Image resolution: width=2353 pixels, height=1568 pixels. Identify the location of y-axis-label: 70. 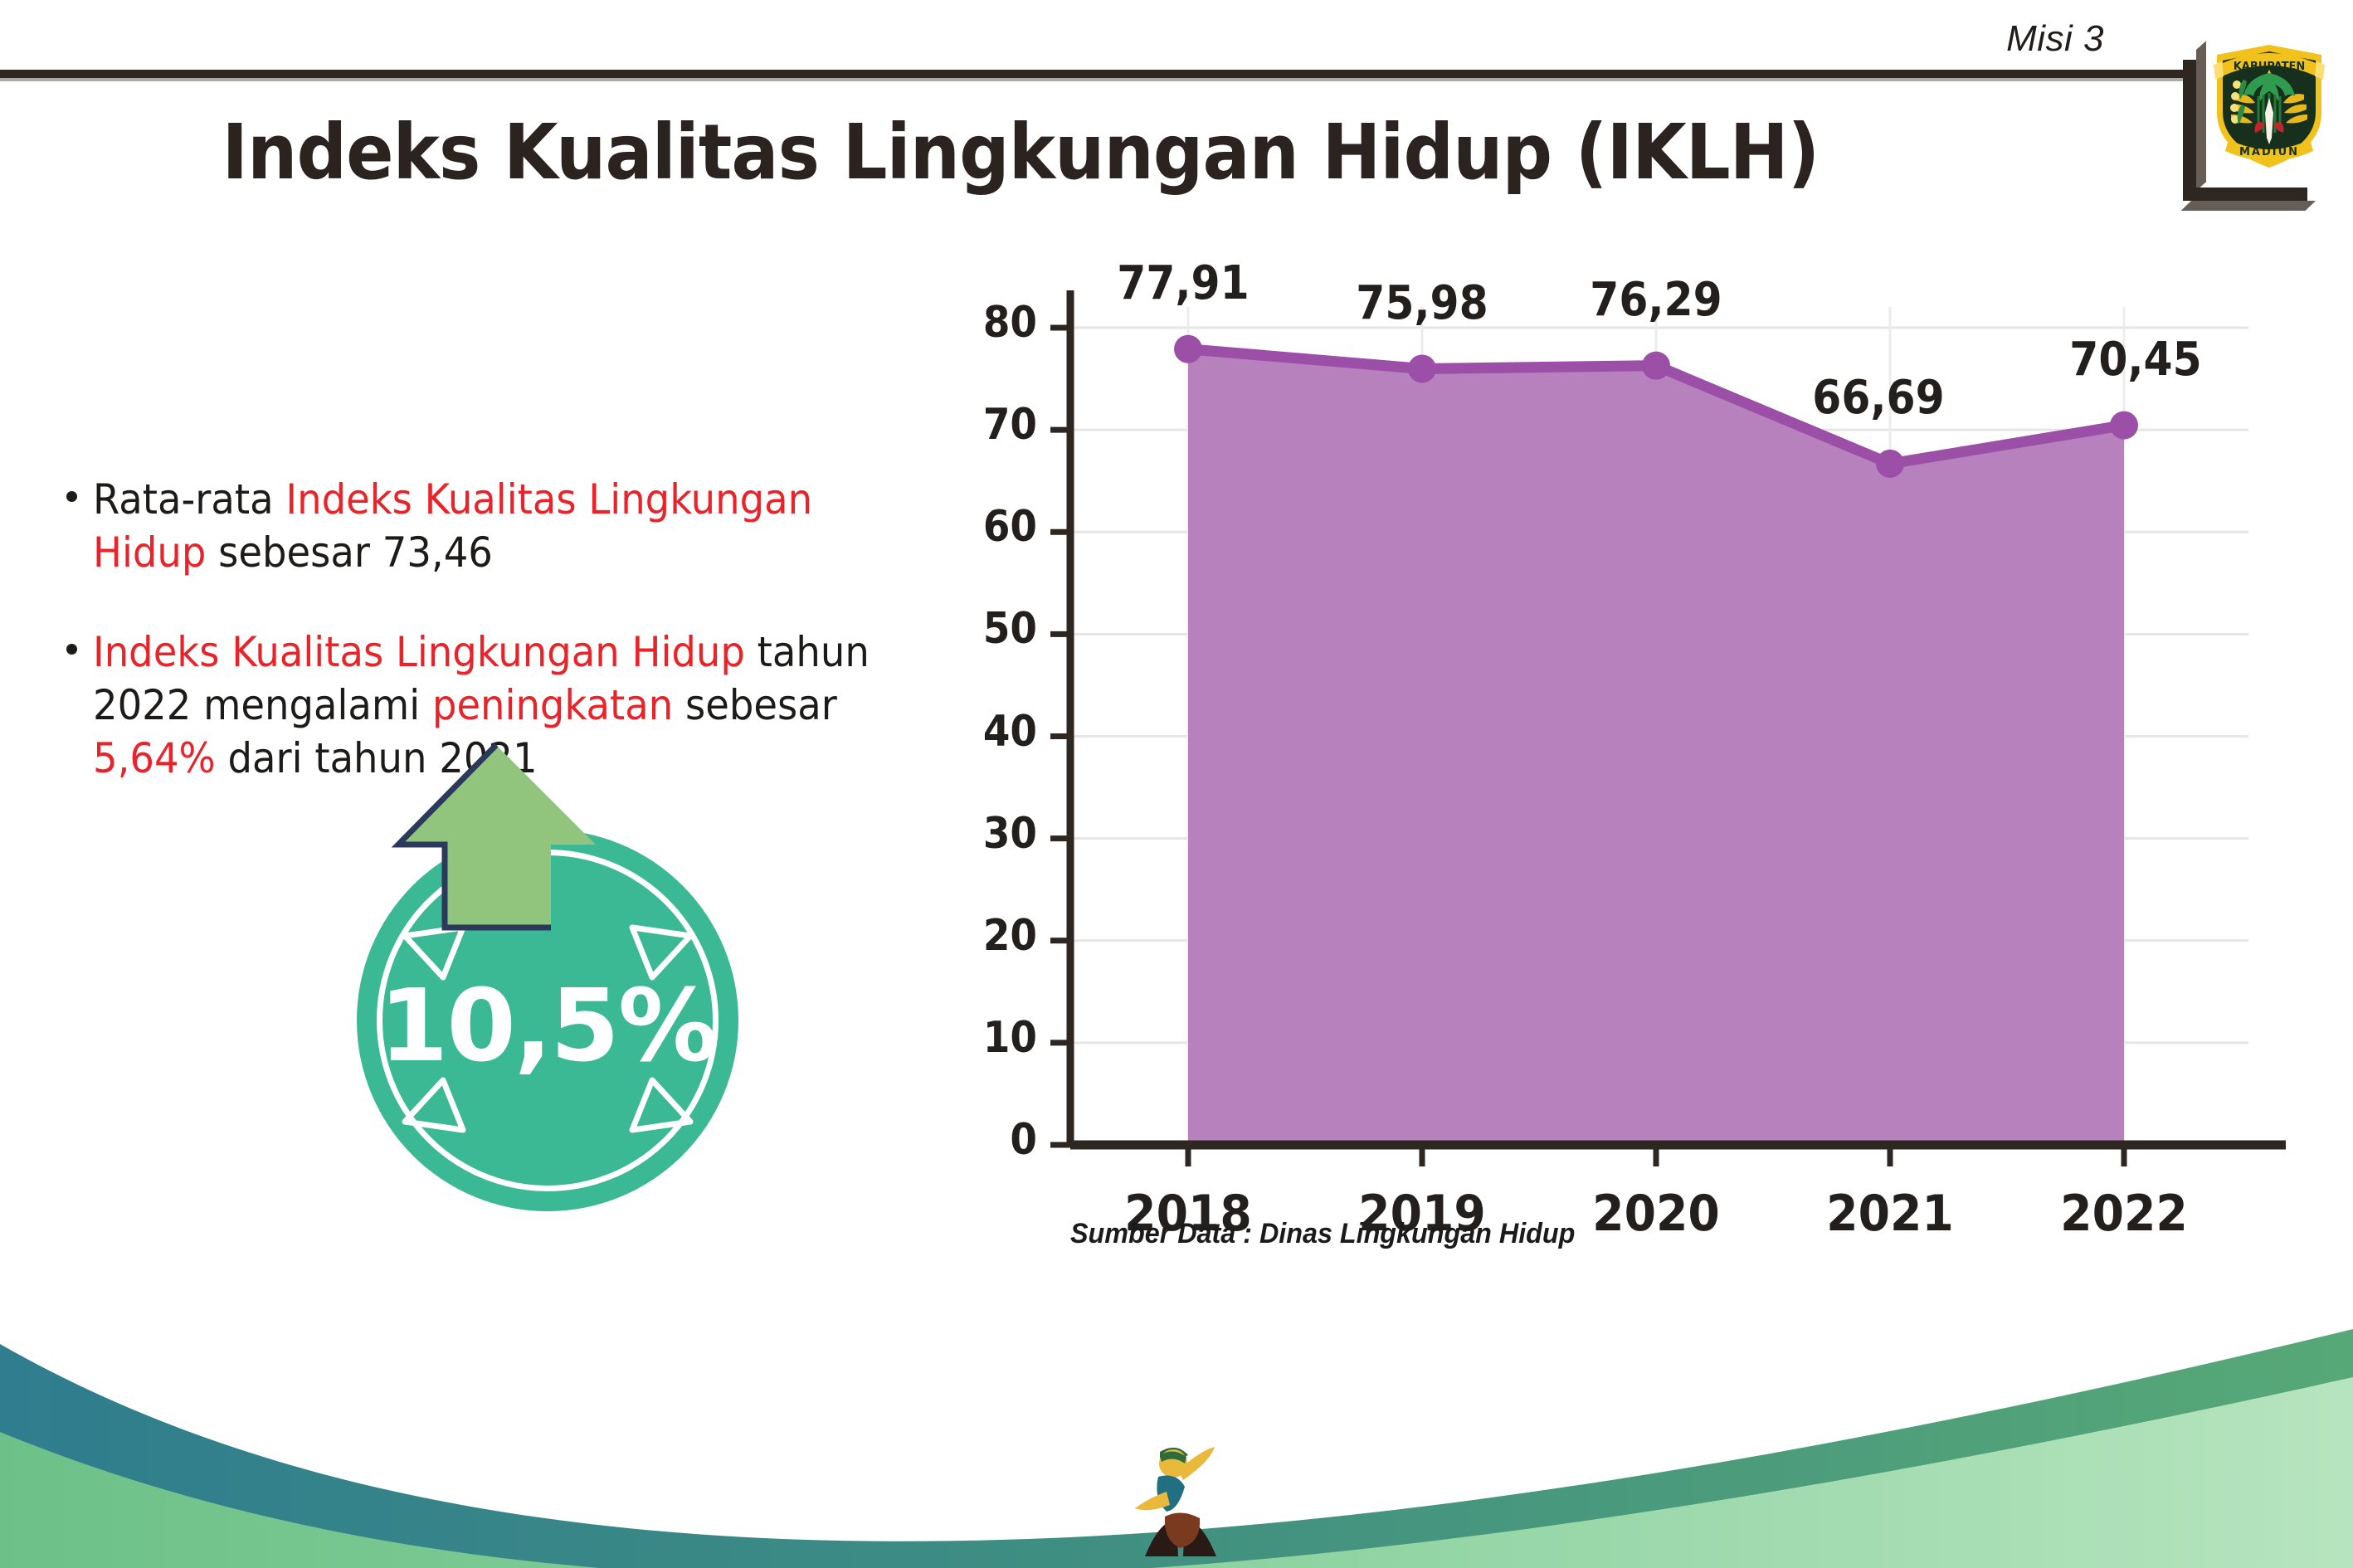
(1009, 425).